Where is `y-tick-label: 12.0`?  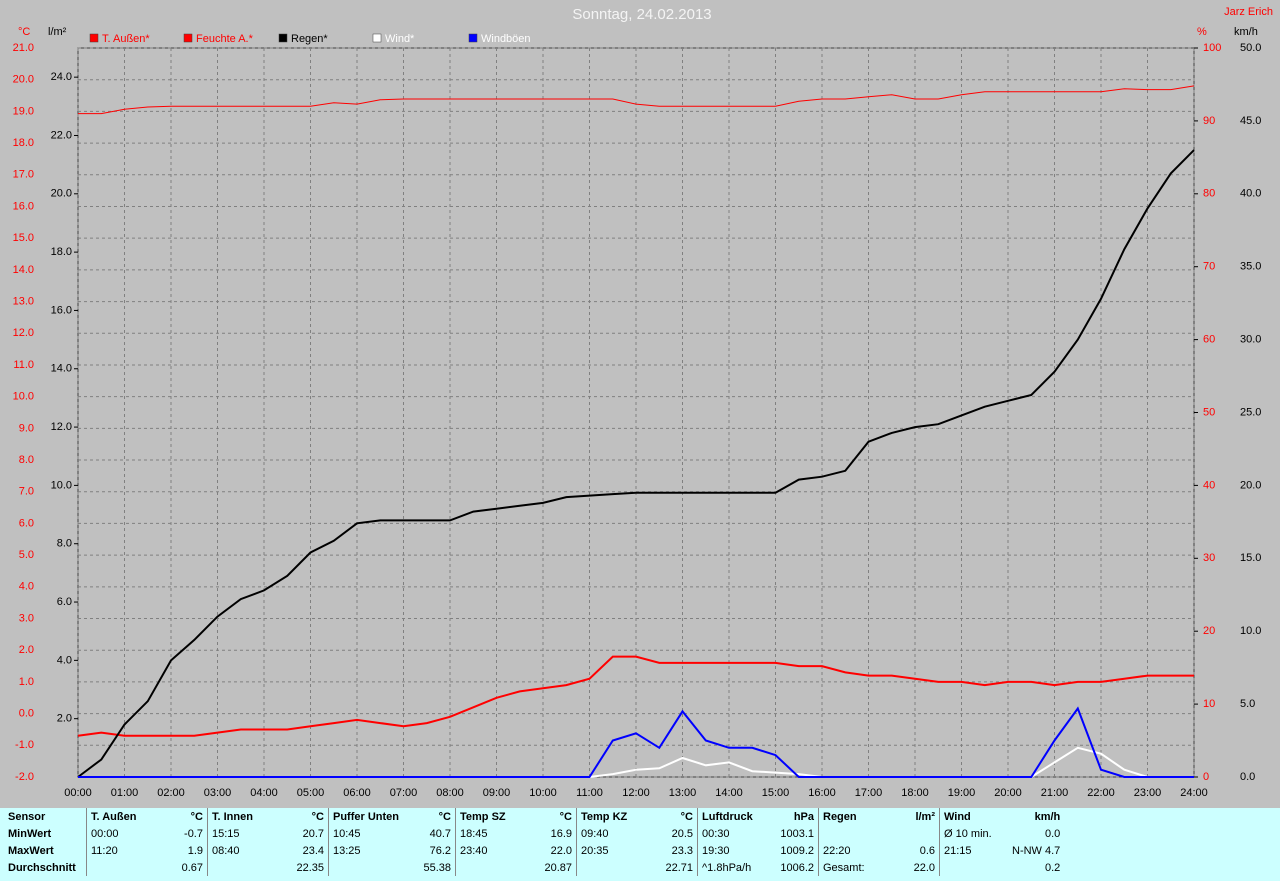
y-tick-label: 12.0 is located at coordinates (23, 333).